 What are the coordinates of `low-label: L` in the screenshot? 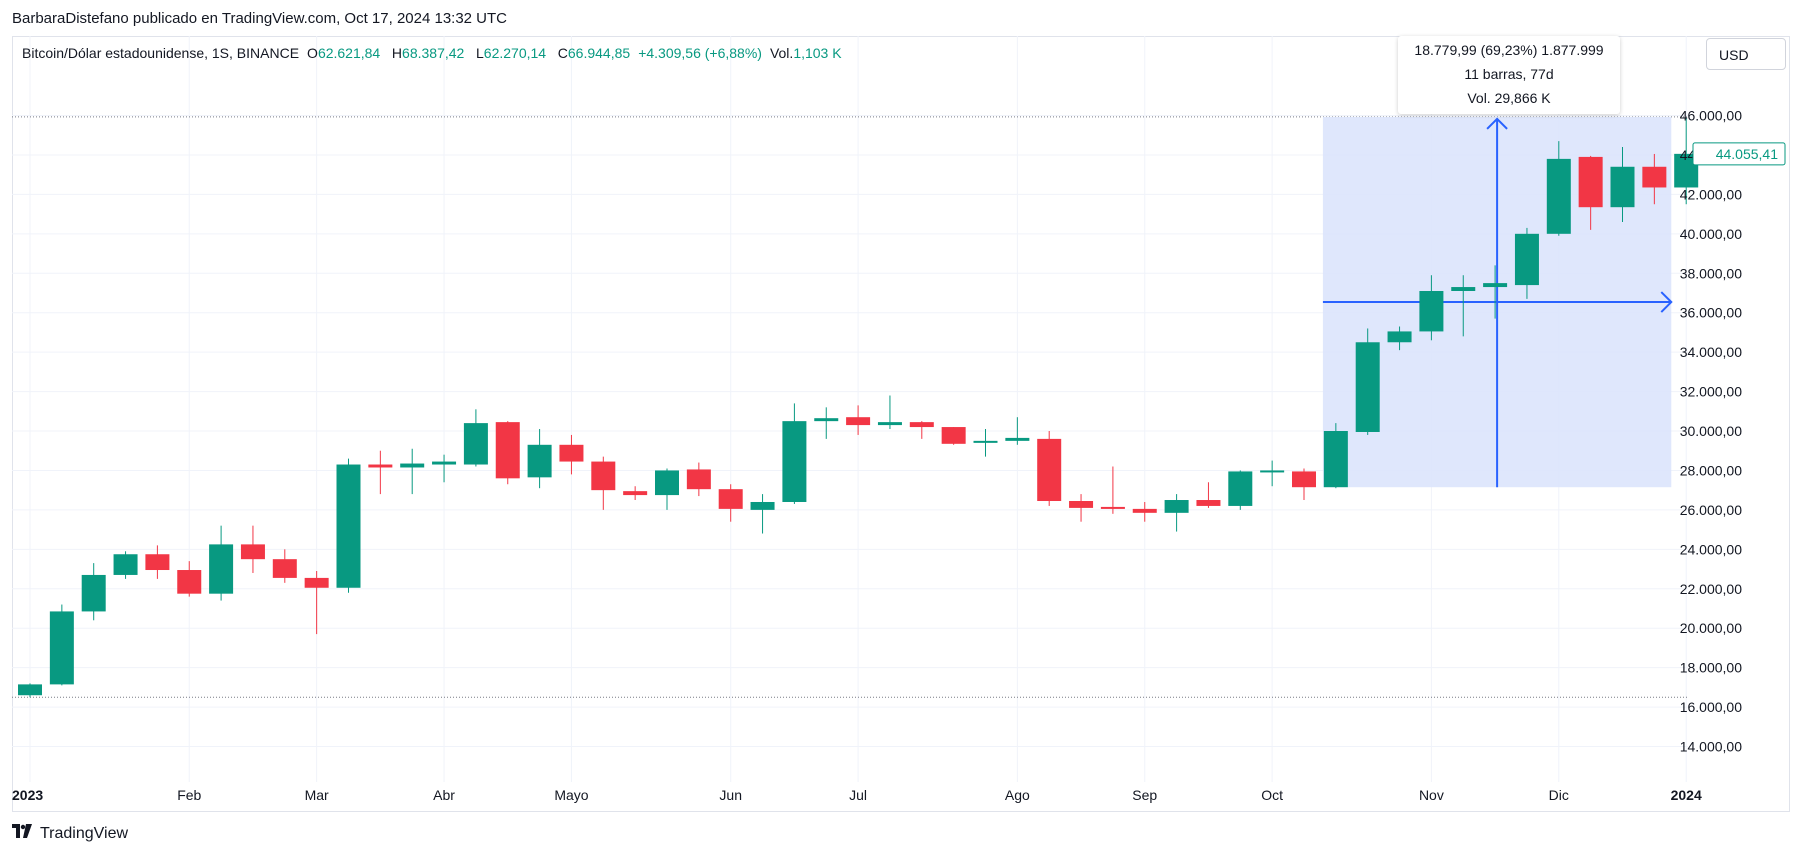 It's located at (480, 53).